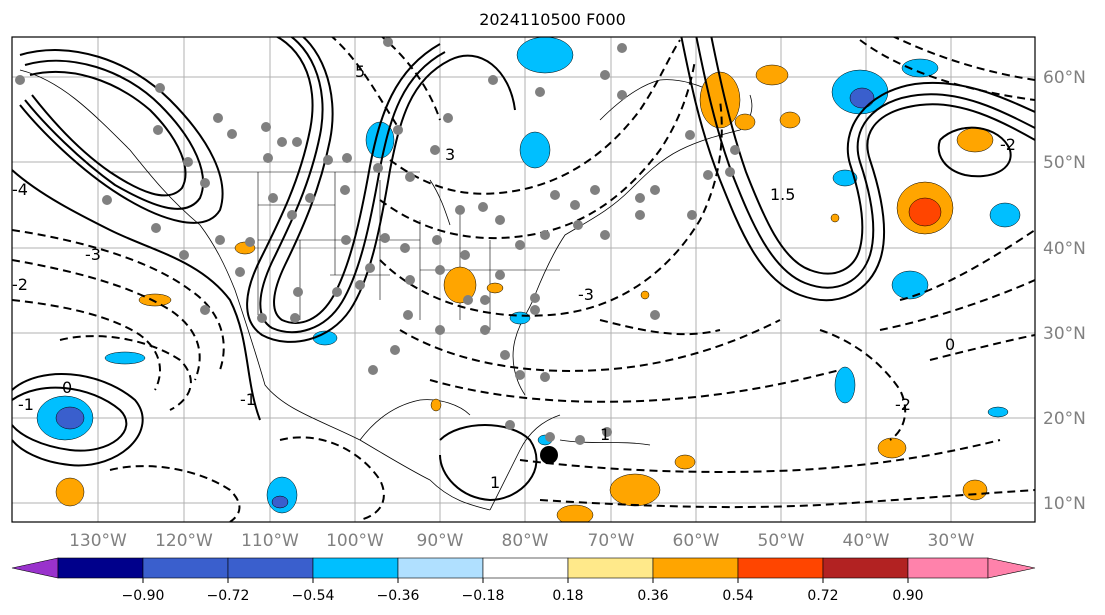 This screenshot has height=615, width=1105. What do you see at coordinates (525, 541) in the screenshot?
I see `lon-label: 80°W` at bounding box center [525, 541].